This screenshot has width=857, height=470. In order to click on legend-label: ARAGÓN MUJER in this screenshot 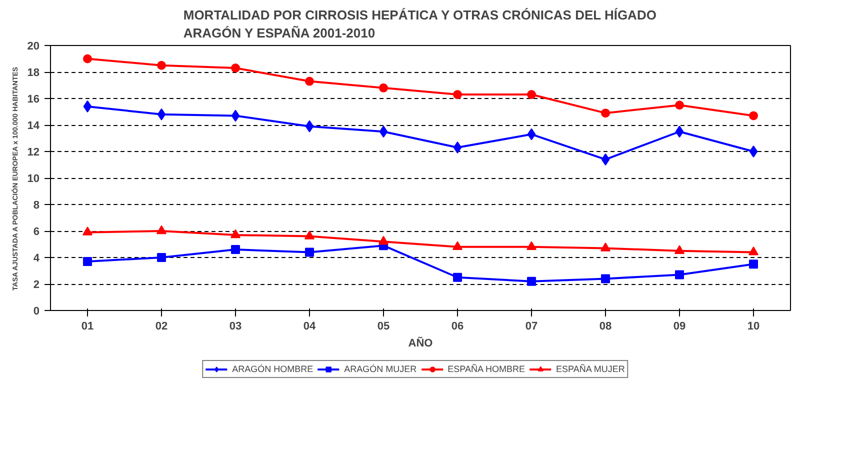, I will do `click(380, 369)`.